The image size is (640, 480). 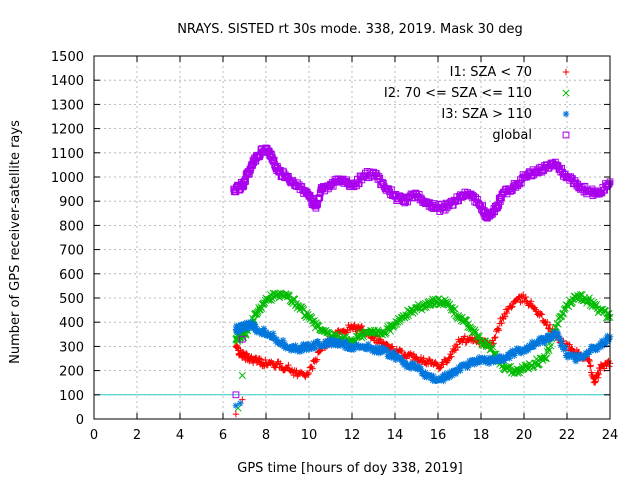 I want to click on y-tick-label: 600, so click(x=71, y=275).